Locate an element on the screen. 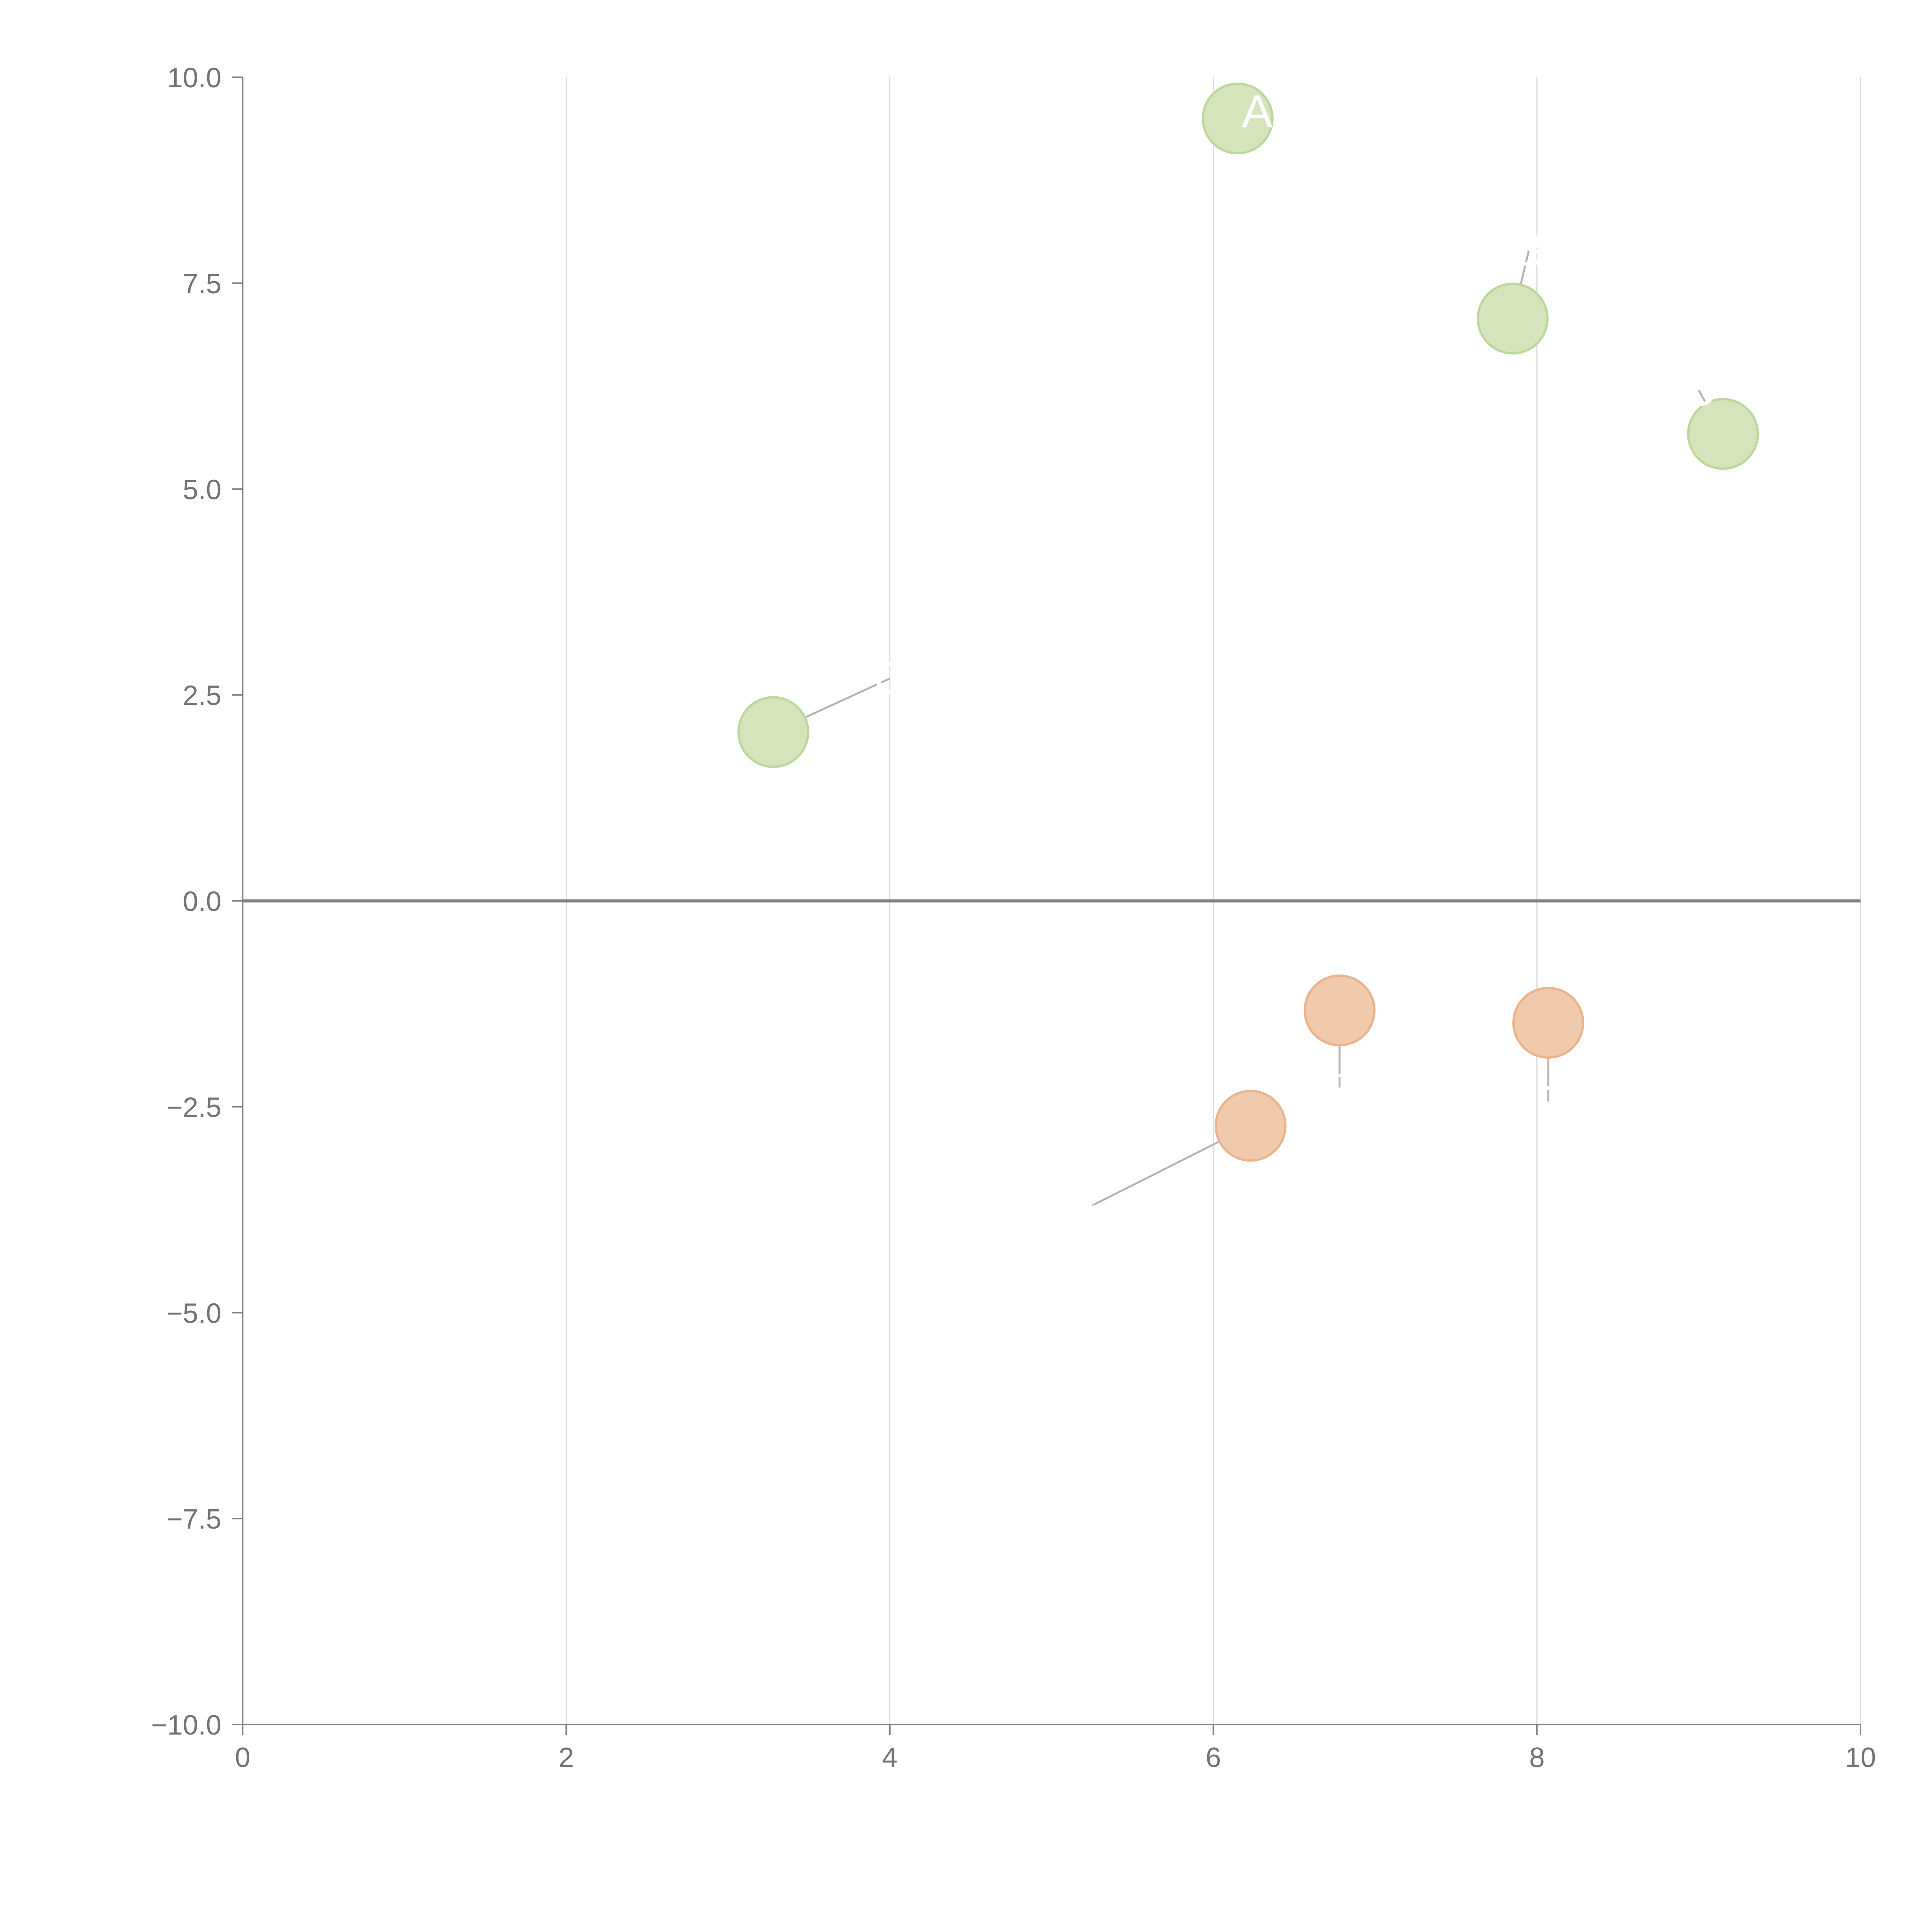  y-tick-label: 2.5 is located at coordinates (202, 695).